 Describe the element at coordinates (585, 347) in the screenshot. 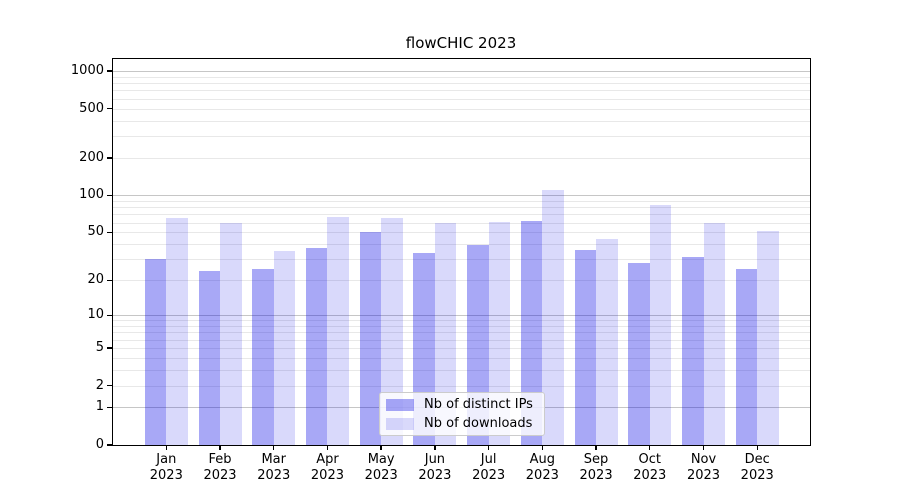

I see `bar-distinct-ips-sep` at that location.